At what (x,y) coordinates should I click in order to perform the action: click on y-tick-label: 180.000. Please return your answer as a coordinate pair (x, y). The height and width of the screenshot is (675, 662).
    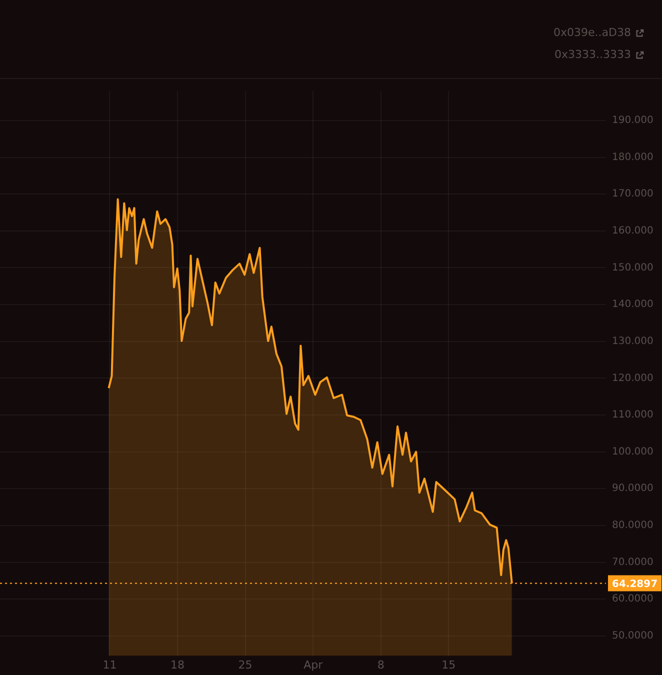
    Looking at the image, I should click on (633, 157).